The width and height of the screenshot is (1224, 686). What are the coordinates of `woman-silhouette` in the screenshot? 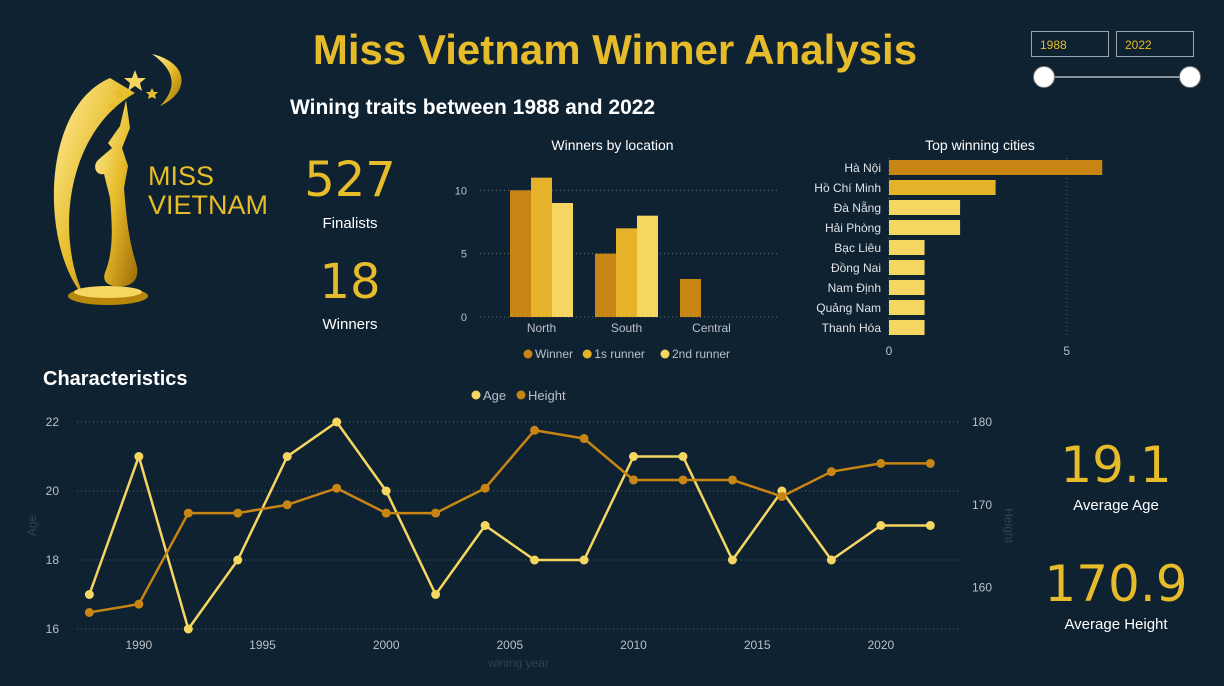 It's located at (116, 193).